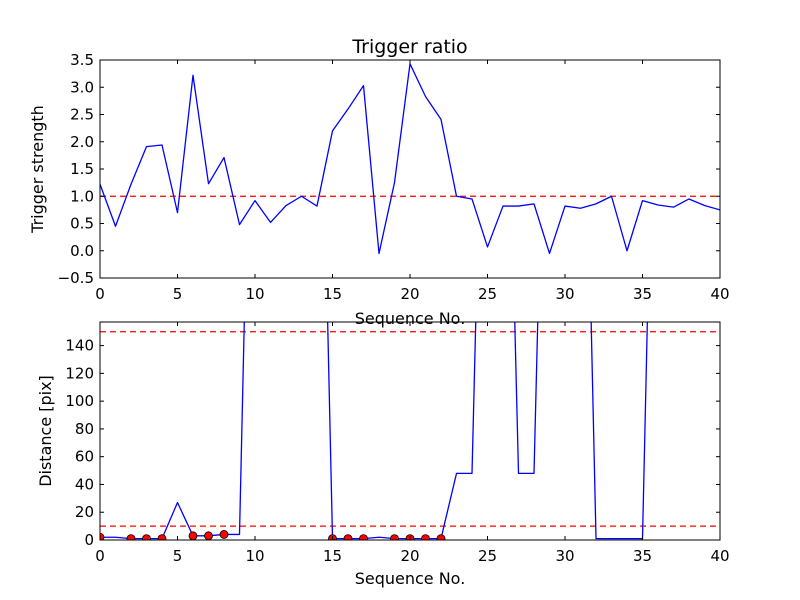 This screenshot has height=600, width=800. I want to click on y-tick-label: 1.0, so click(82, 196).